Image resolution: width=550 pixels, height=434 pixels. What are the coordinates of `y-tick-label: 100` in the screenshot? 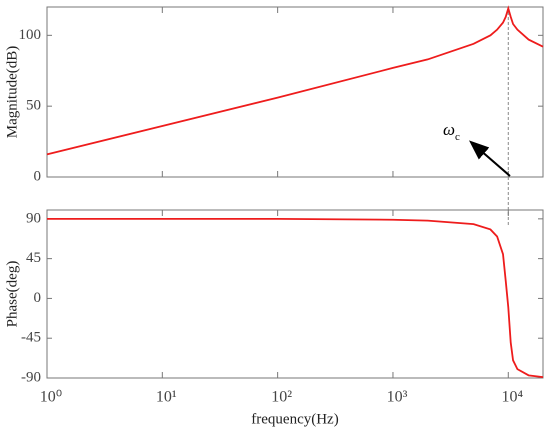 It's located at (30, 35).